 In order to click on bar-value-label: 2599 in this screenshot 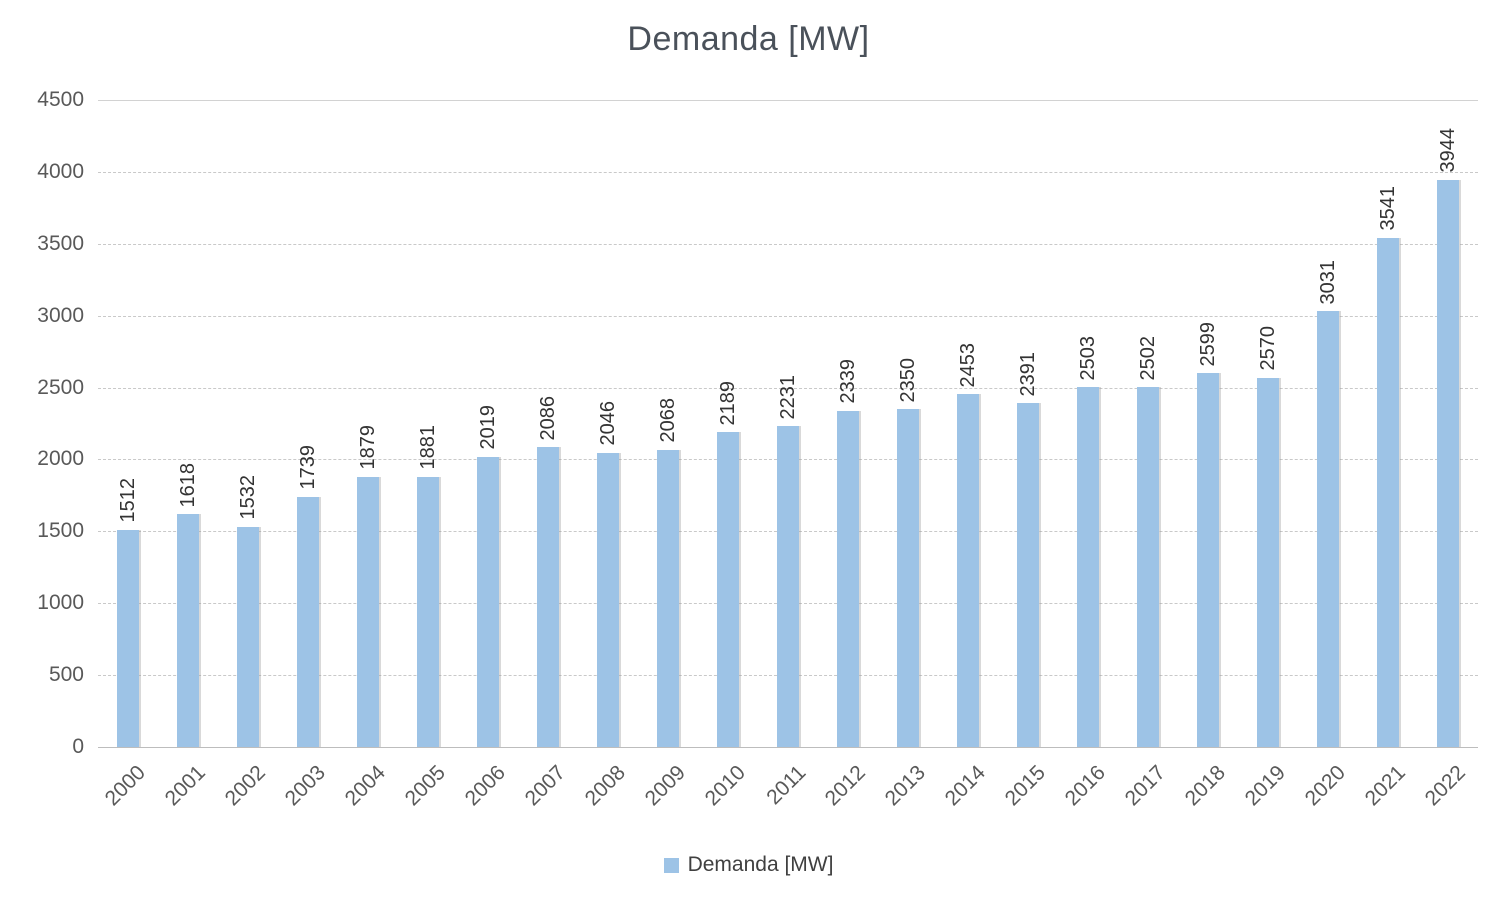, I will do `click(1208, 344)`.